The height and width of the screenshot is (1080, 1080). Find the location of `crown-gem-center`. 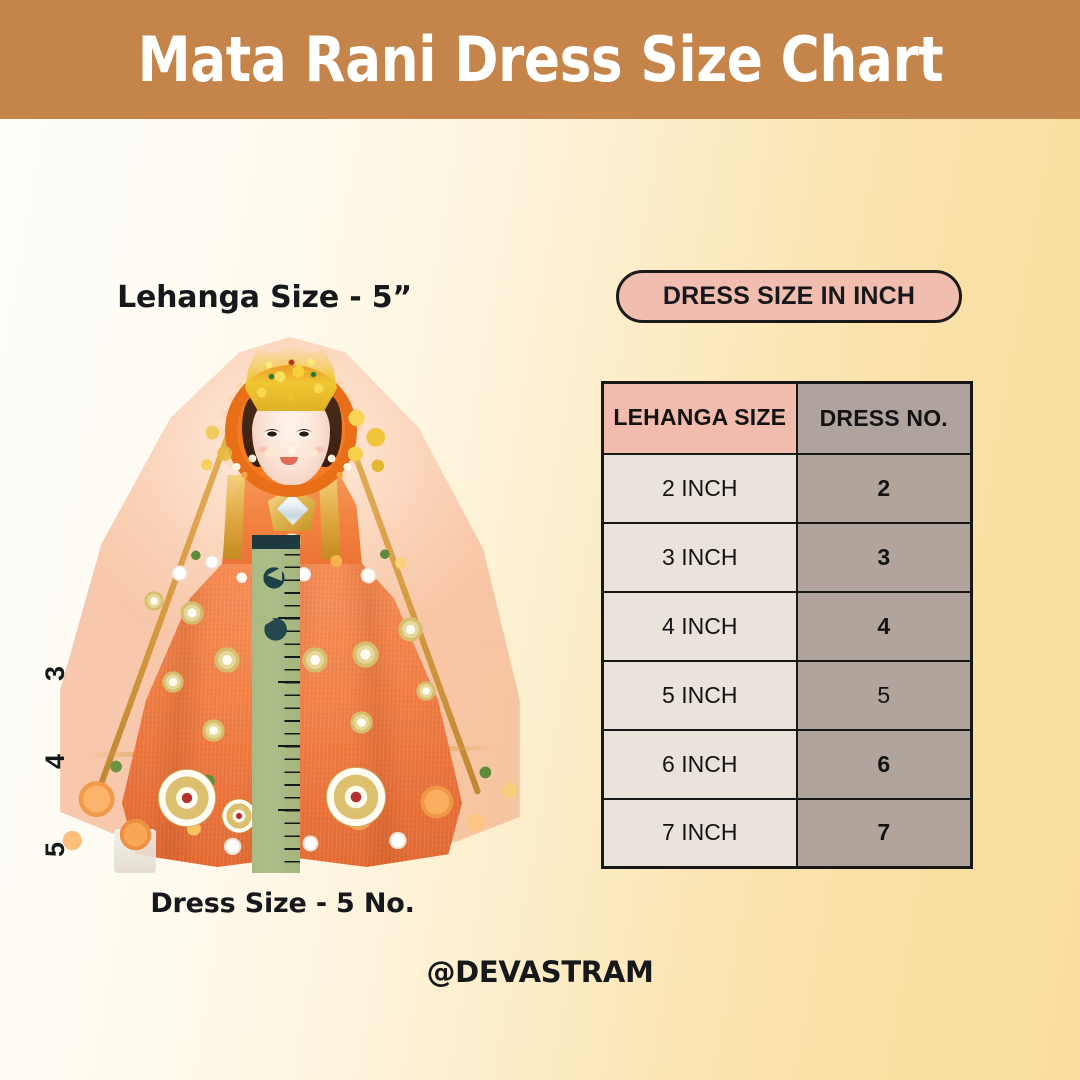

crown-gem-center is located at coordinates (291, 362).